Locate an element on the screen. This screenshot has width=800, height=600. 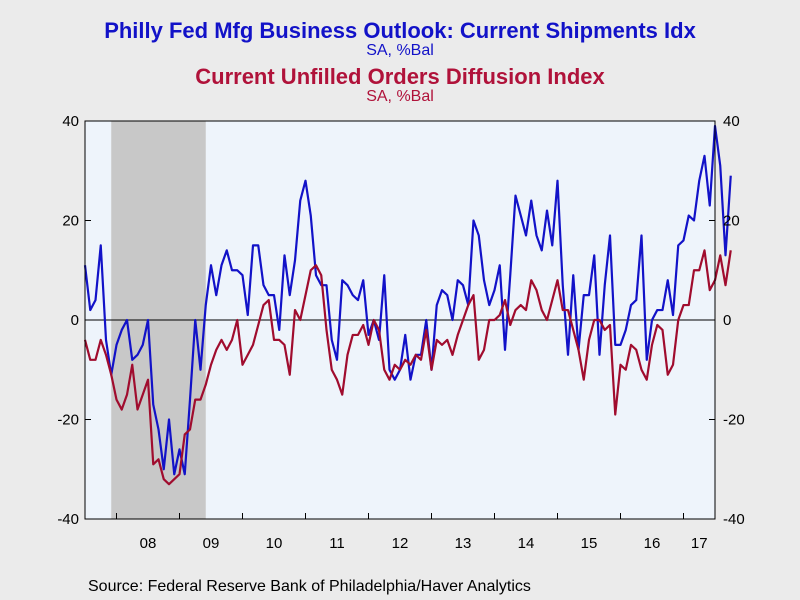
y-tick-label-left: -20 is located at coordinates (68, 420).